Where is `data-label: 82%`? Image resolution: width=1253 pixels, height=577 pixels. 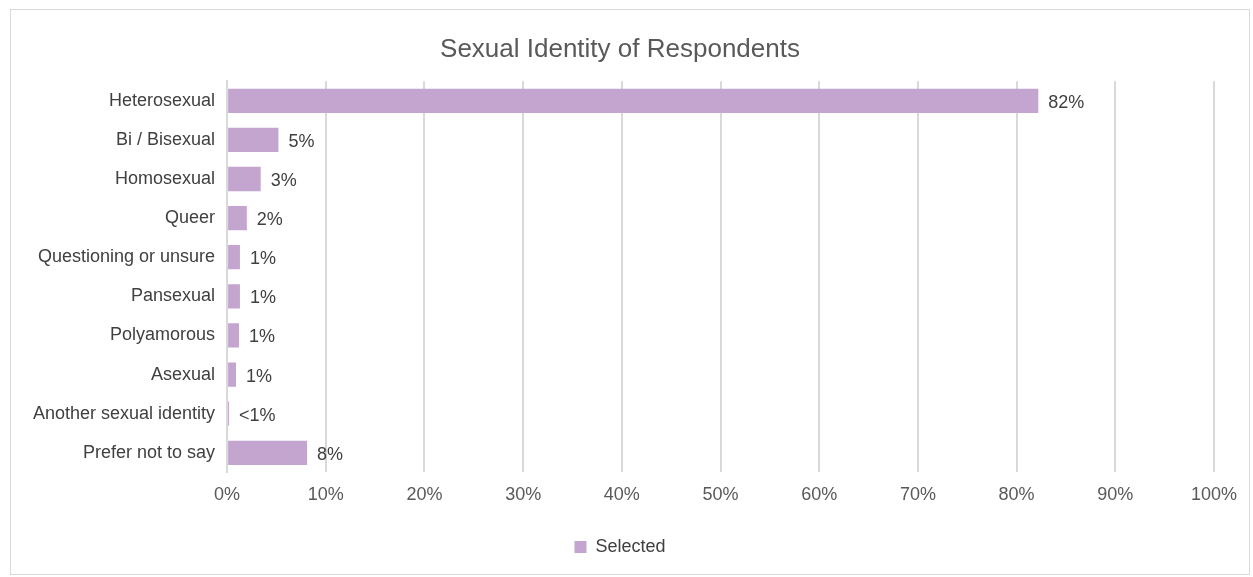 data-label: 82% is located at coordinates (1066, 101).